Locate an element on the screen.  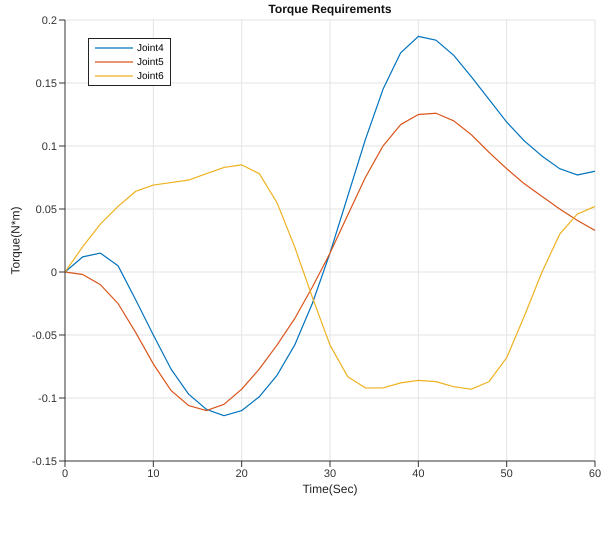
x-tick-label: 0 is located at coordinates (65, 474).